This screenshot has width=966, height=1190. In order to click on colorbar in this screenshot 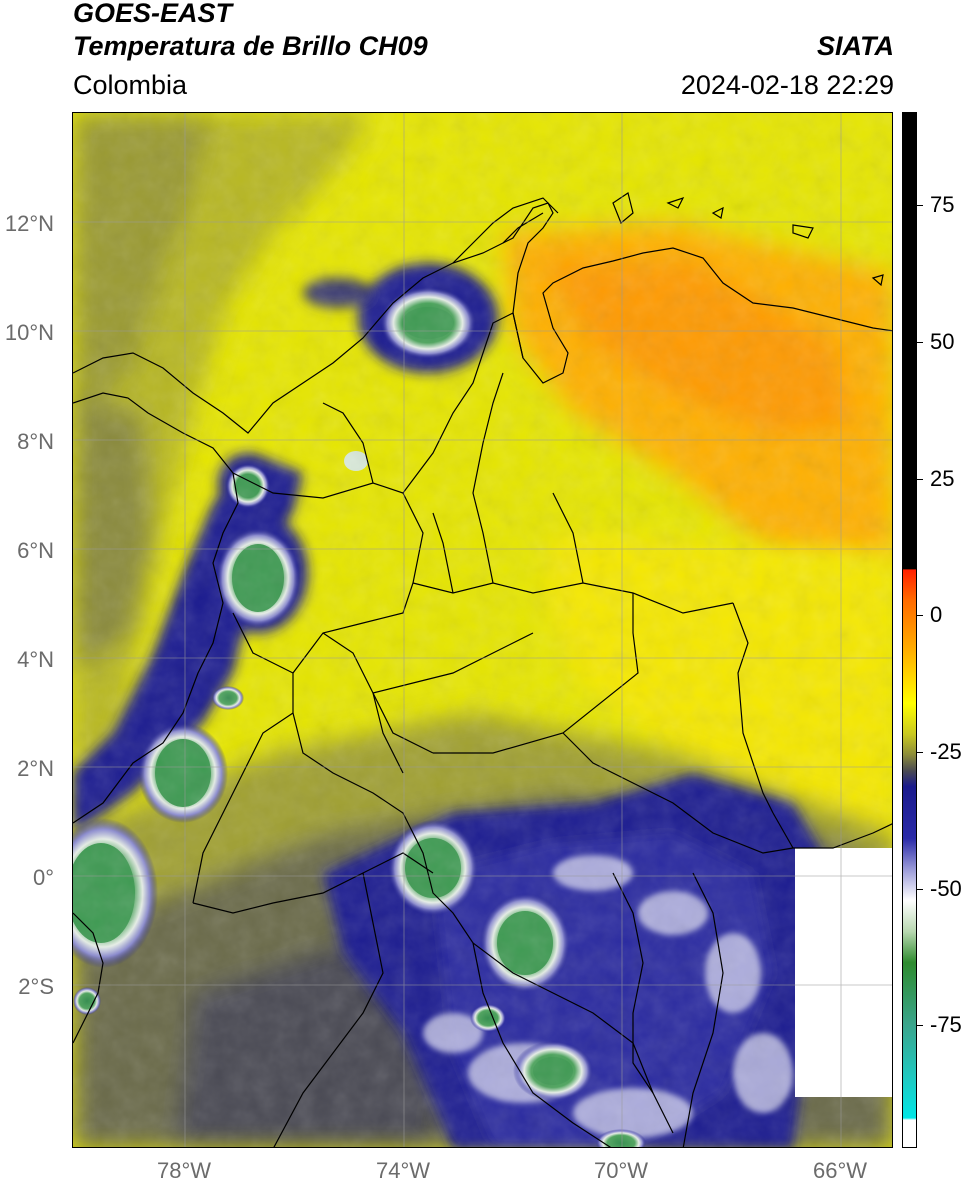, I will do `click(909, 630)`.